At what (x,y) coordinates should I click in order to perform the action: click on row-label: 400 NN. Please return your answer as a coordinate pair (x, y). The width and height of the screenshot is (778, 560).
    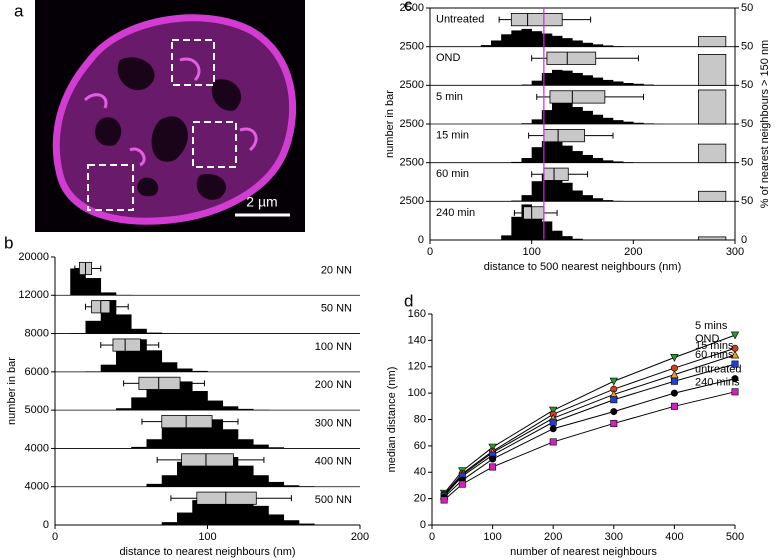
    Looking at the image, I should click on (333, 462).